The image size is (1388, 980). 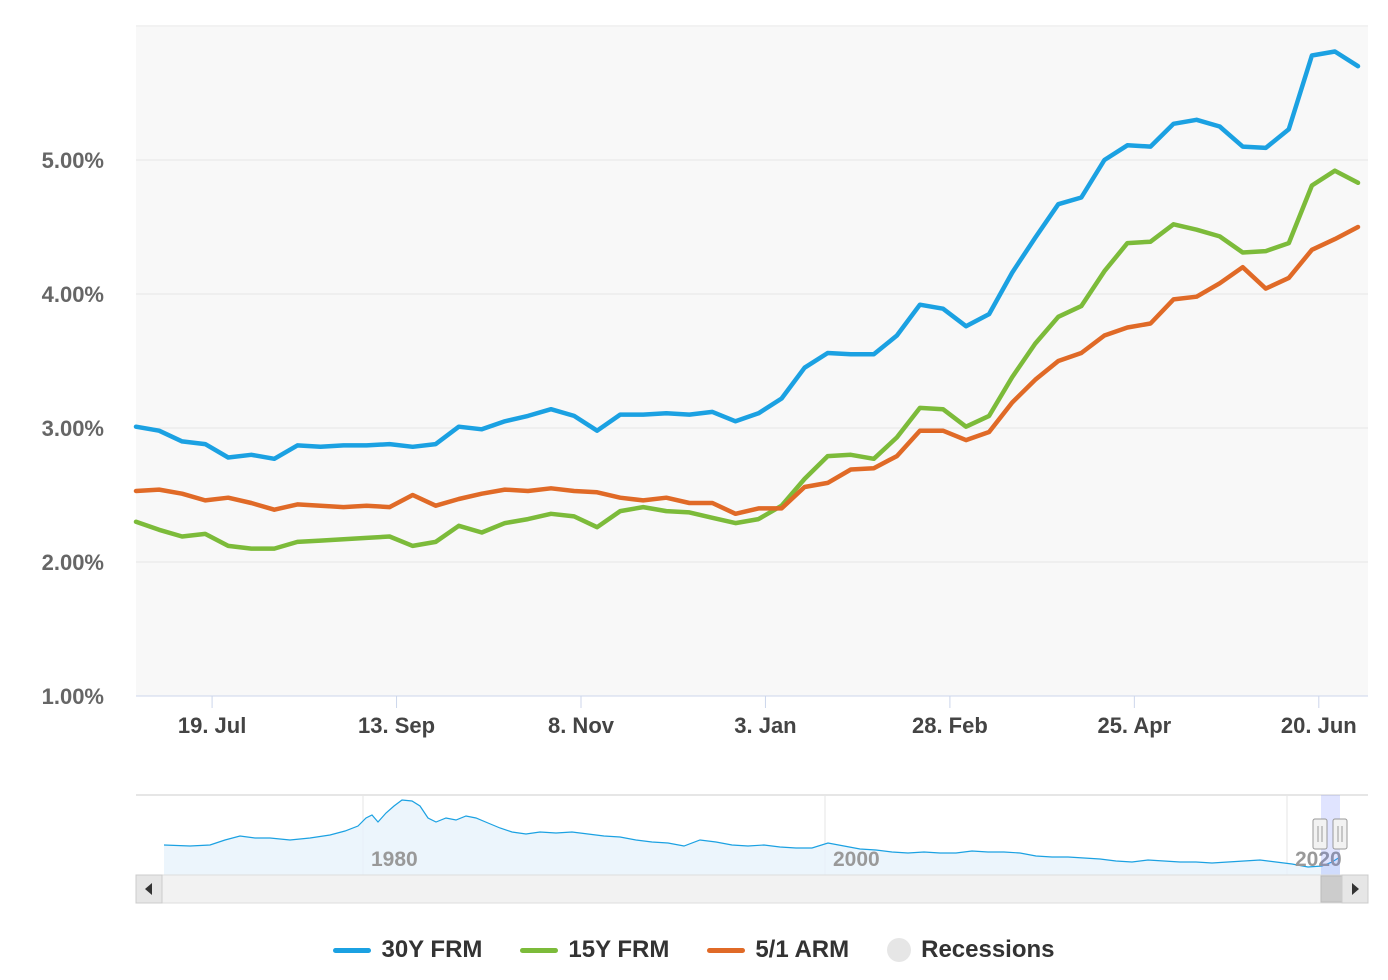 I want to click on legend-item-5-1-arm: 5/1 ARM, so click(x=778, y=950).